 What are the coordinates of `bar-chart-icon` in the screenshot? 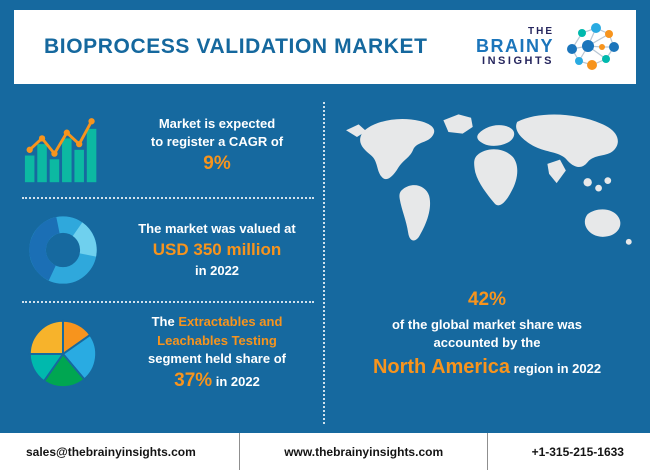 It's located at (60, 150).